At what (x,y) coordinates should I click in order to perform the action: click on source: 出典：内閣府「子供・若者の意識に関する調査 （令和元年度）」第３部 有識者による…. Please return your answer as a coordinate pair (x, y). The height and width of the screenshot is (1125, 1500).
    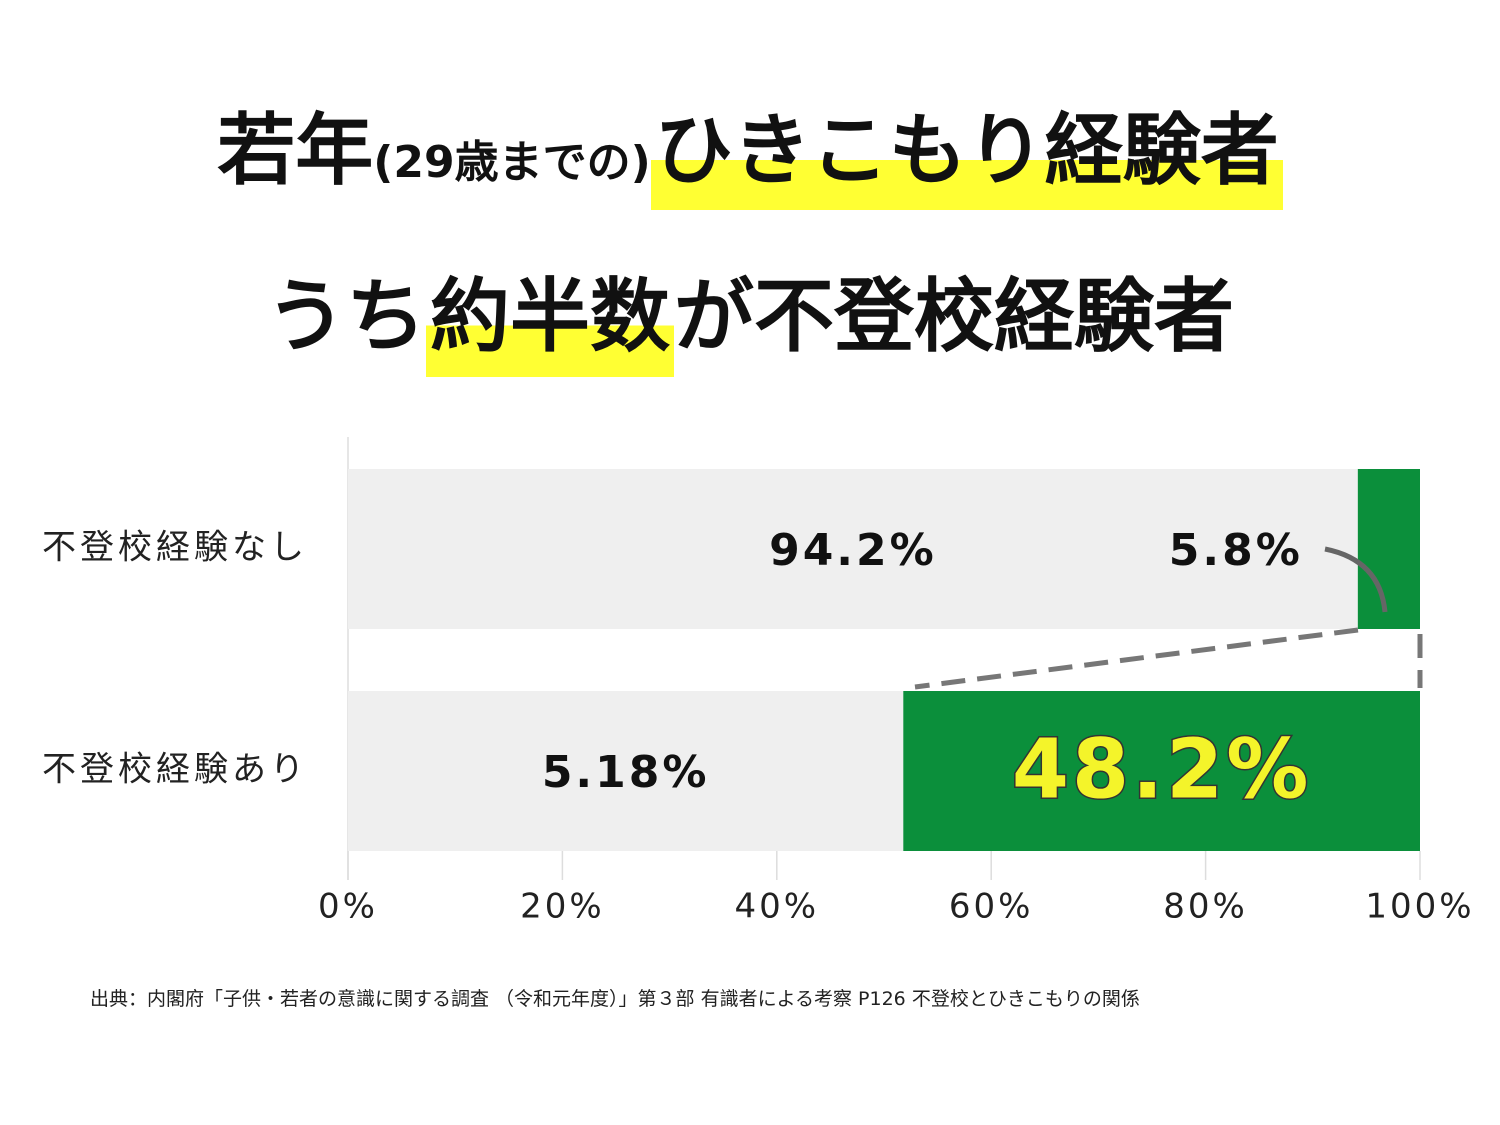
    Looking at the image, I should click on (615, 999).